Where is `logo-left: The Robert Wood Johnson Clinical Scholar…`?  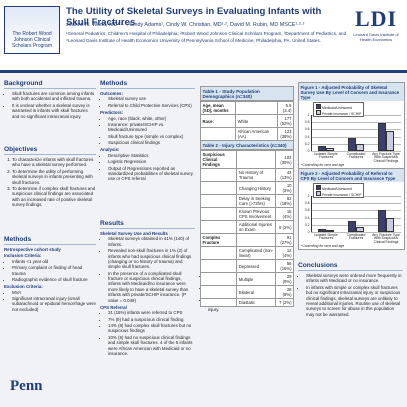 logo-left: The Robert Wood Johnson Clinical Scholar… is located at coordinates (32, 30).